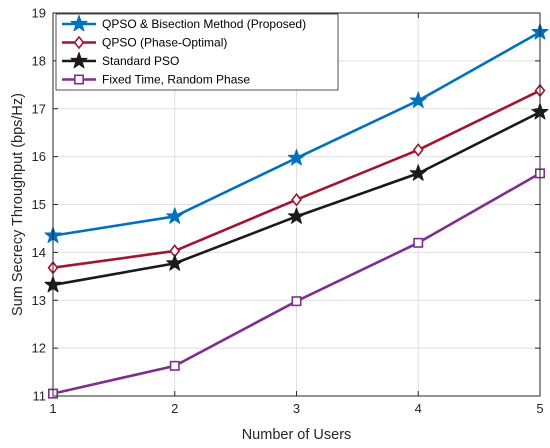 The image size is (550, 448). I want to click on legend-entry: QPSO (Phase-Optimal), so click(144, 43).